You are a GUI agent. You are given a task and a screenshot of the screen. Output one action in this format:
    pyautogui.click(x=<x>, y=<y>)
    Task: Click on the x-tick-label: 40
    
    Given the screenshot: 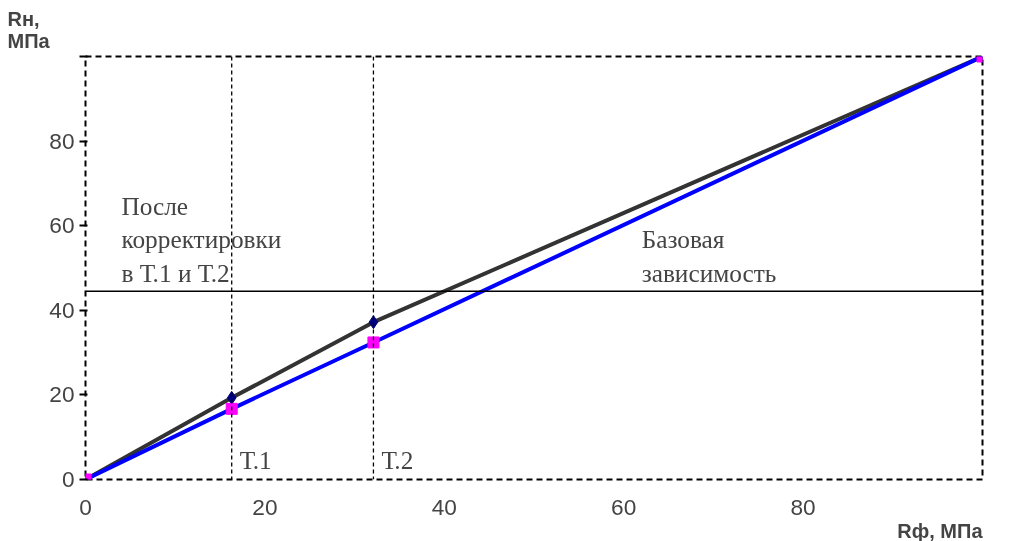 What is the action you would take?
    pyautogui.click(x=444, y=506)
    